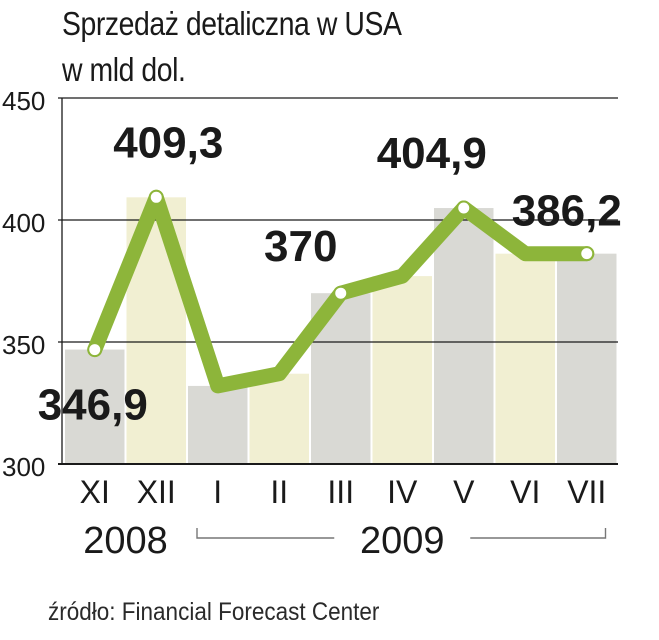 The width and height of the screenshot is (659, 640). I want to click on value-column-v, so click(464, 336).